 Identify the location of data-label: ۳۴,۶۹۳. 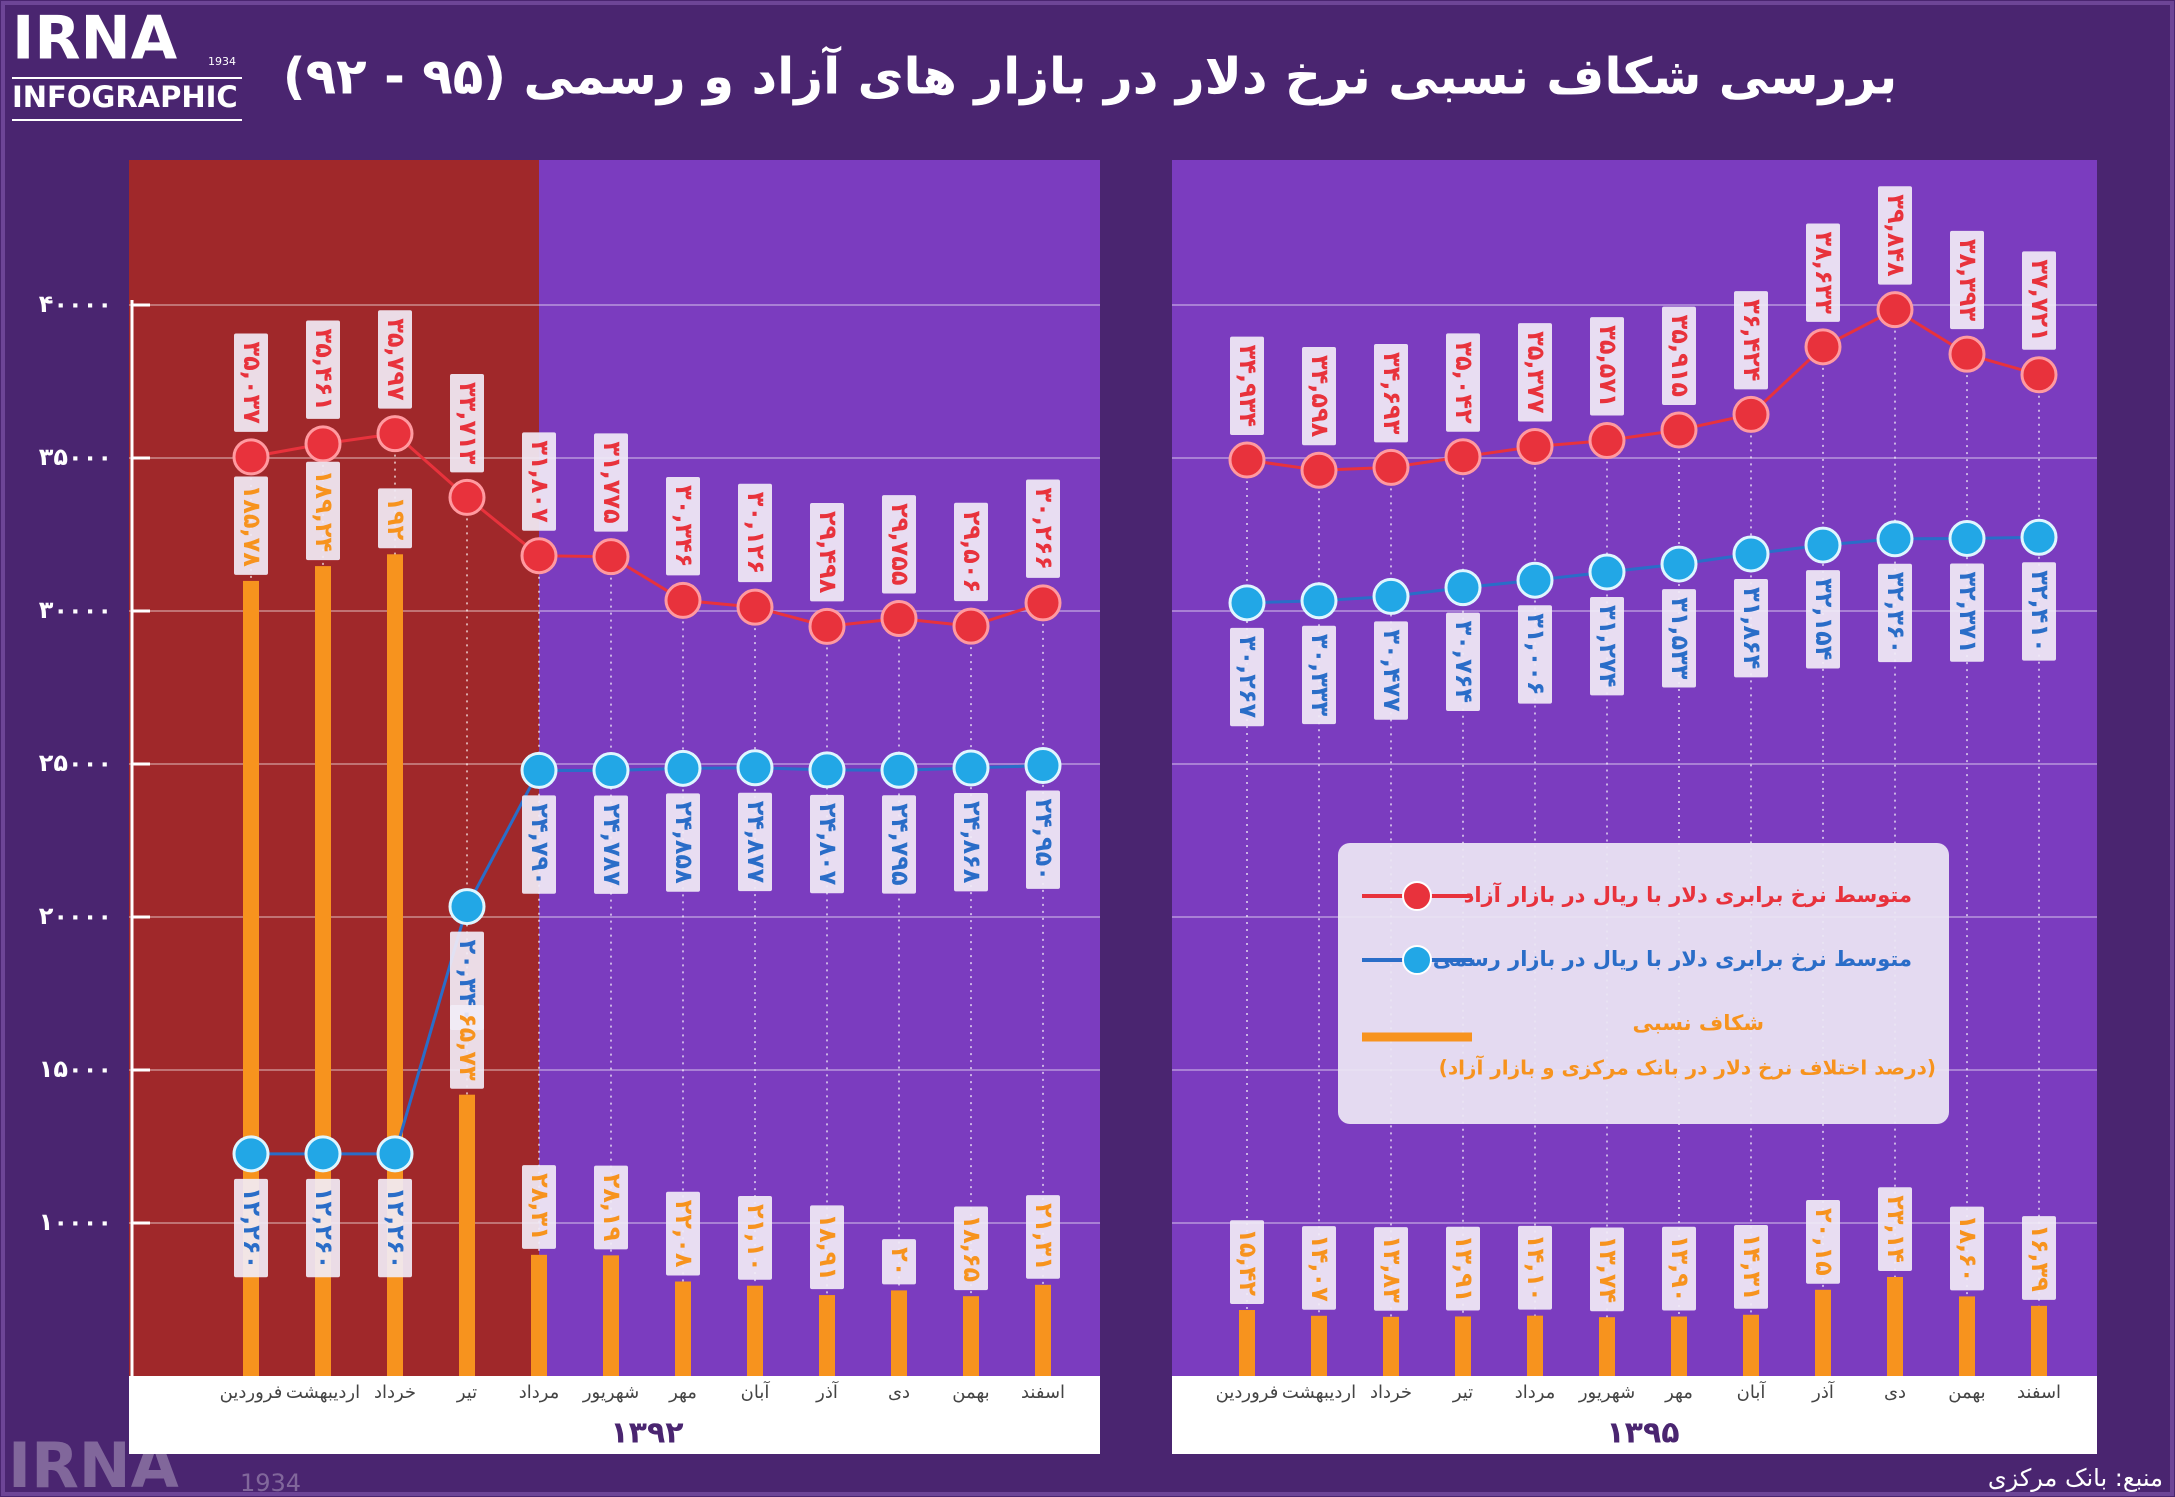
(1392, 393).